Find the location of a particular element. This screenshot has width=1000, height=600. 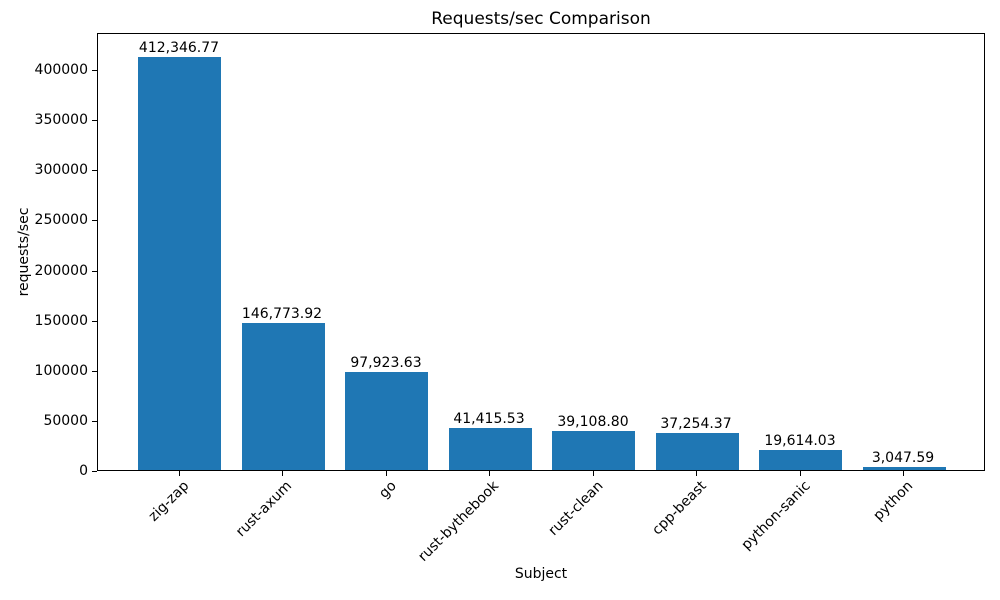

chart-title: Requests/sec Comparison is located at coordinates (541, 19).